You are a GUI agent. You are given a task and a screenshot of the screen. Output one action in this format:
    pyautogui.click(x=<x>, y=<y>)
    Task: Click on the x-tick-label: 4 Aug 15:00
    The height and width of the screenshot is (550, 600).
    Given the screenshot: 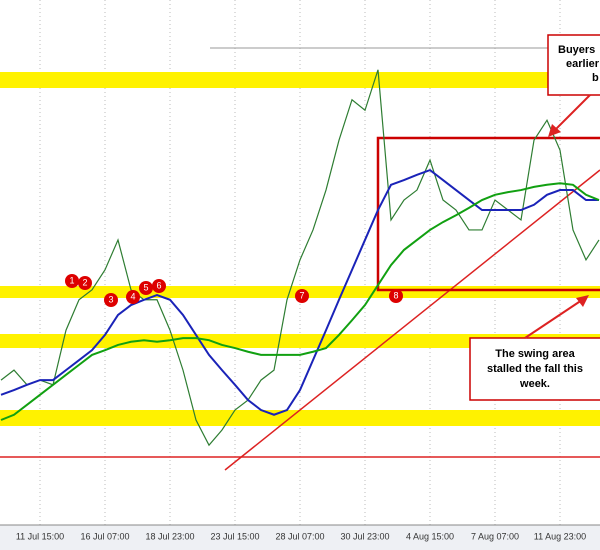 What is the action you would take?
    pyautogui.click(x=430, y=536)
    